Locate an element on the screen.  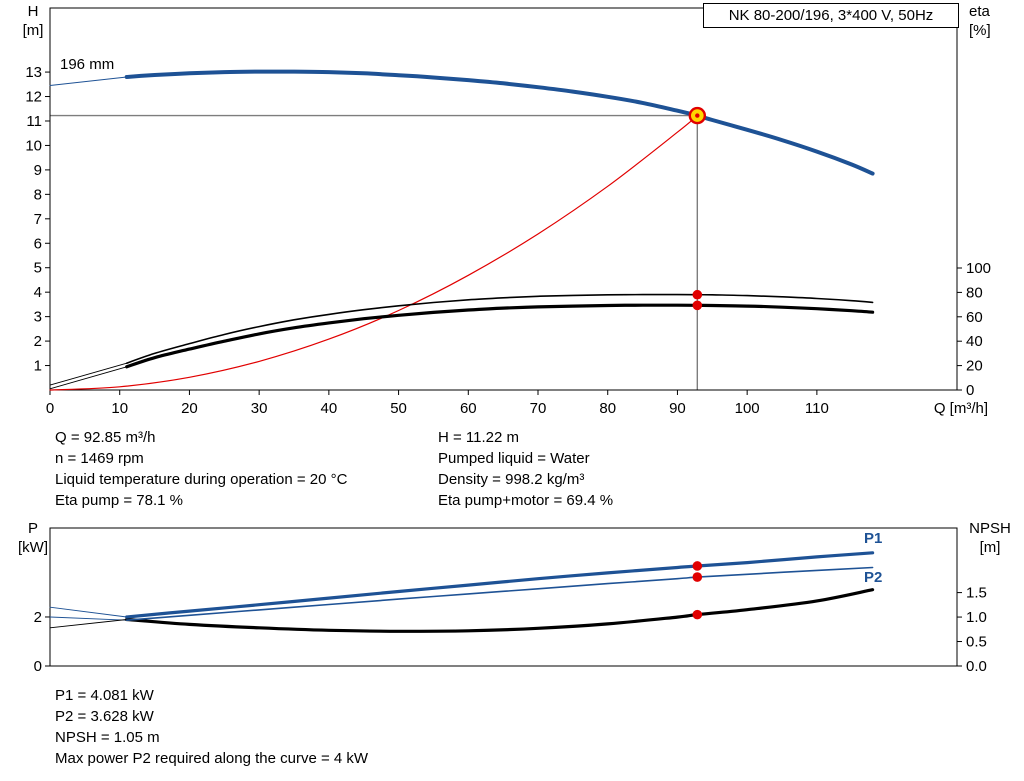
right-tick-label: 1.0 is located at coordinates (976, 617).